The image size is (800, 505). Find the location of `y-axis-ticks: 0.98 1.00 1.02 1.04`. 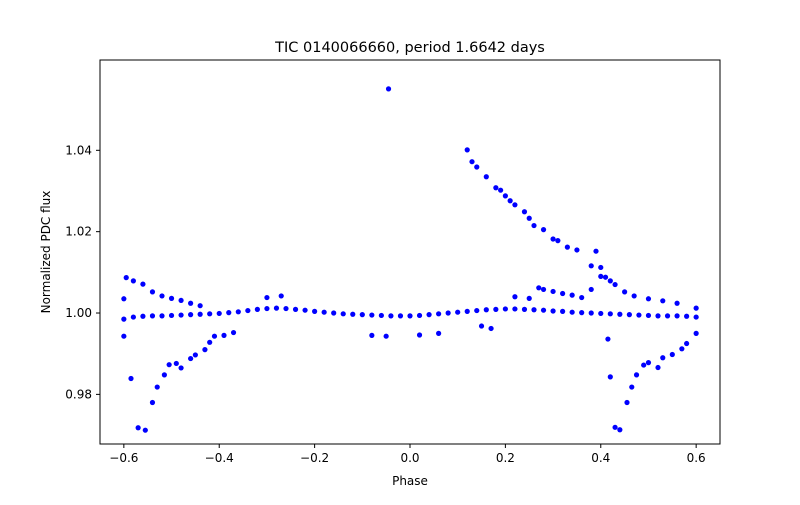

y-axis-ticks: 0.98 1.00 1.02 1.04 is located at coordinates (82, 272).